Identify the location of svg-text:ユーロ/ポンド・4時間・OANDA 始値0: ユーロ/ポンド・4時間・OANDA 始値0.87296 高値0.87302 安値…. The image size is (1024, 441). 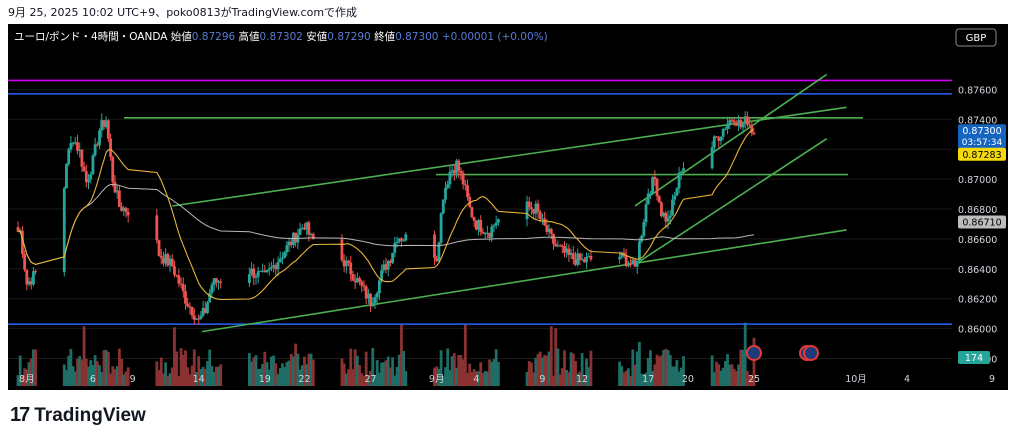
(281, 36).